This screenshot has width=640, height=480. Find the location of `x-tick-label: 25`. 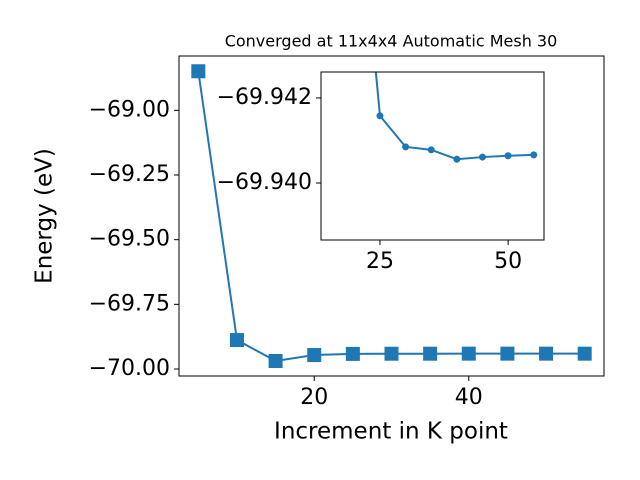

x-tick-label: 25 is located at coordinates (380, 261).